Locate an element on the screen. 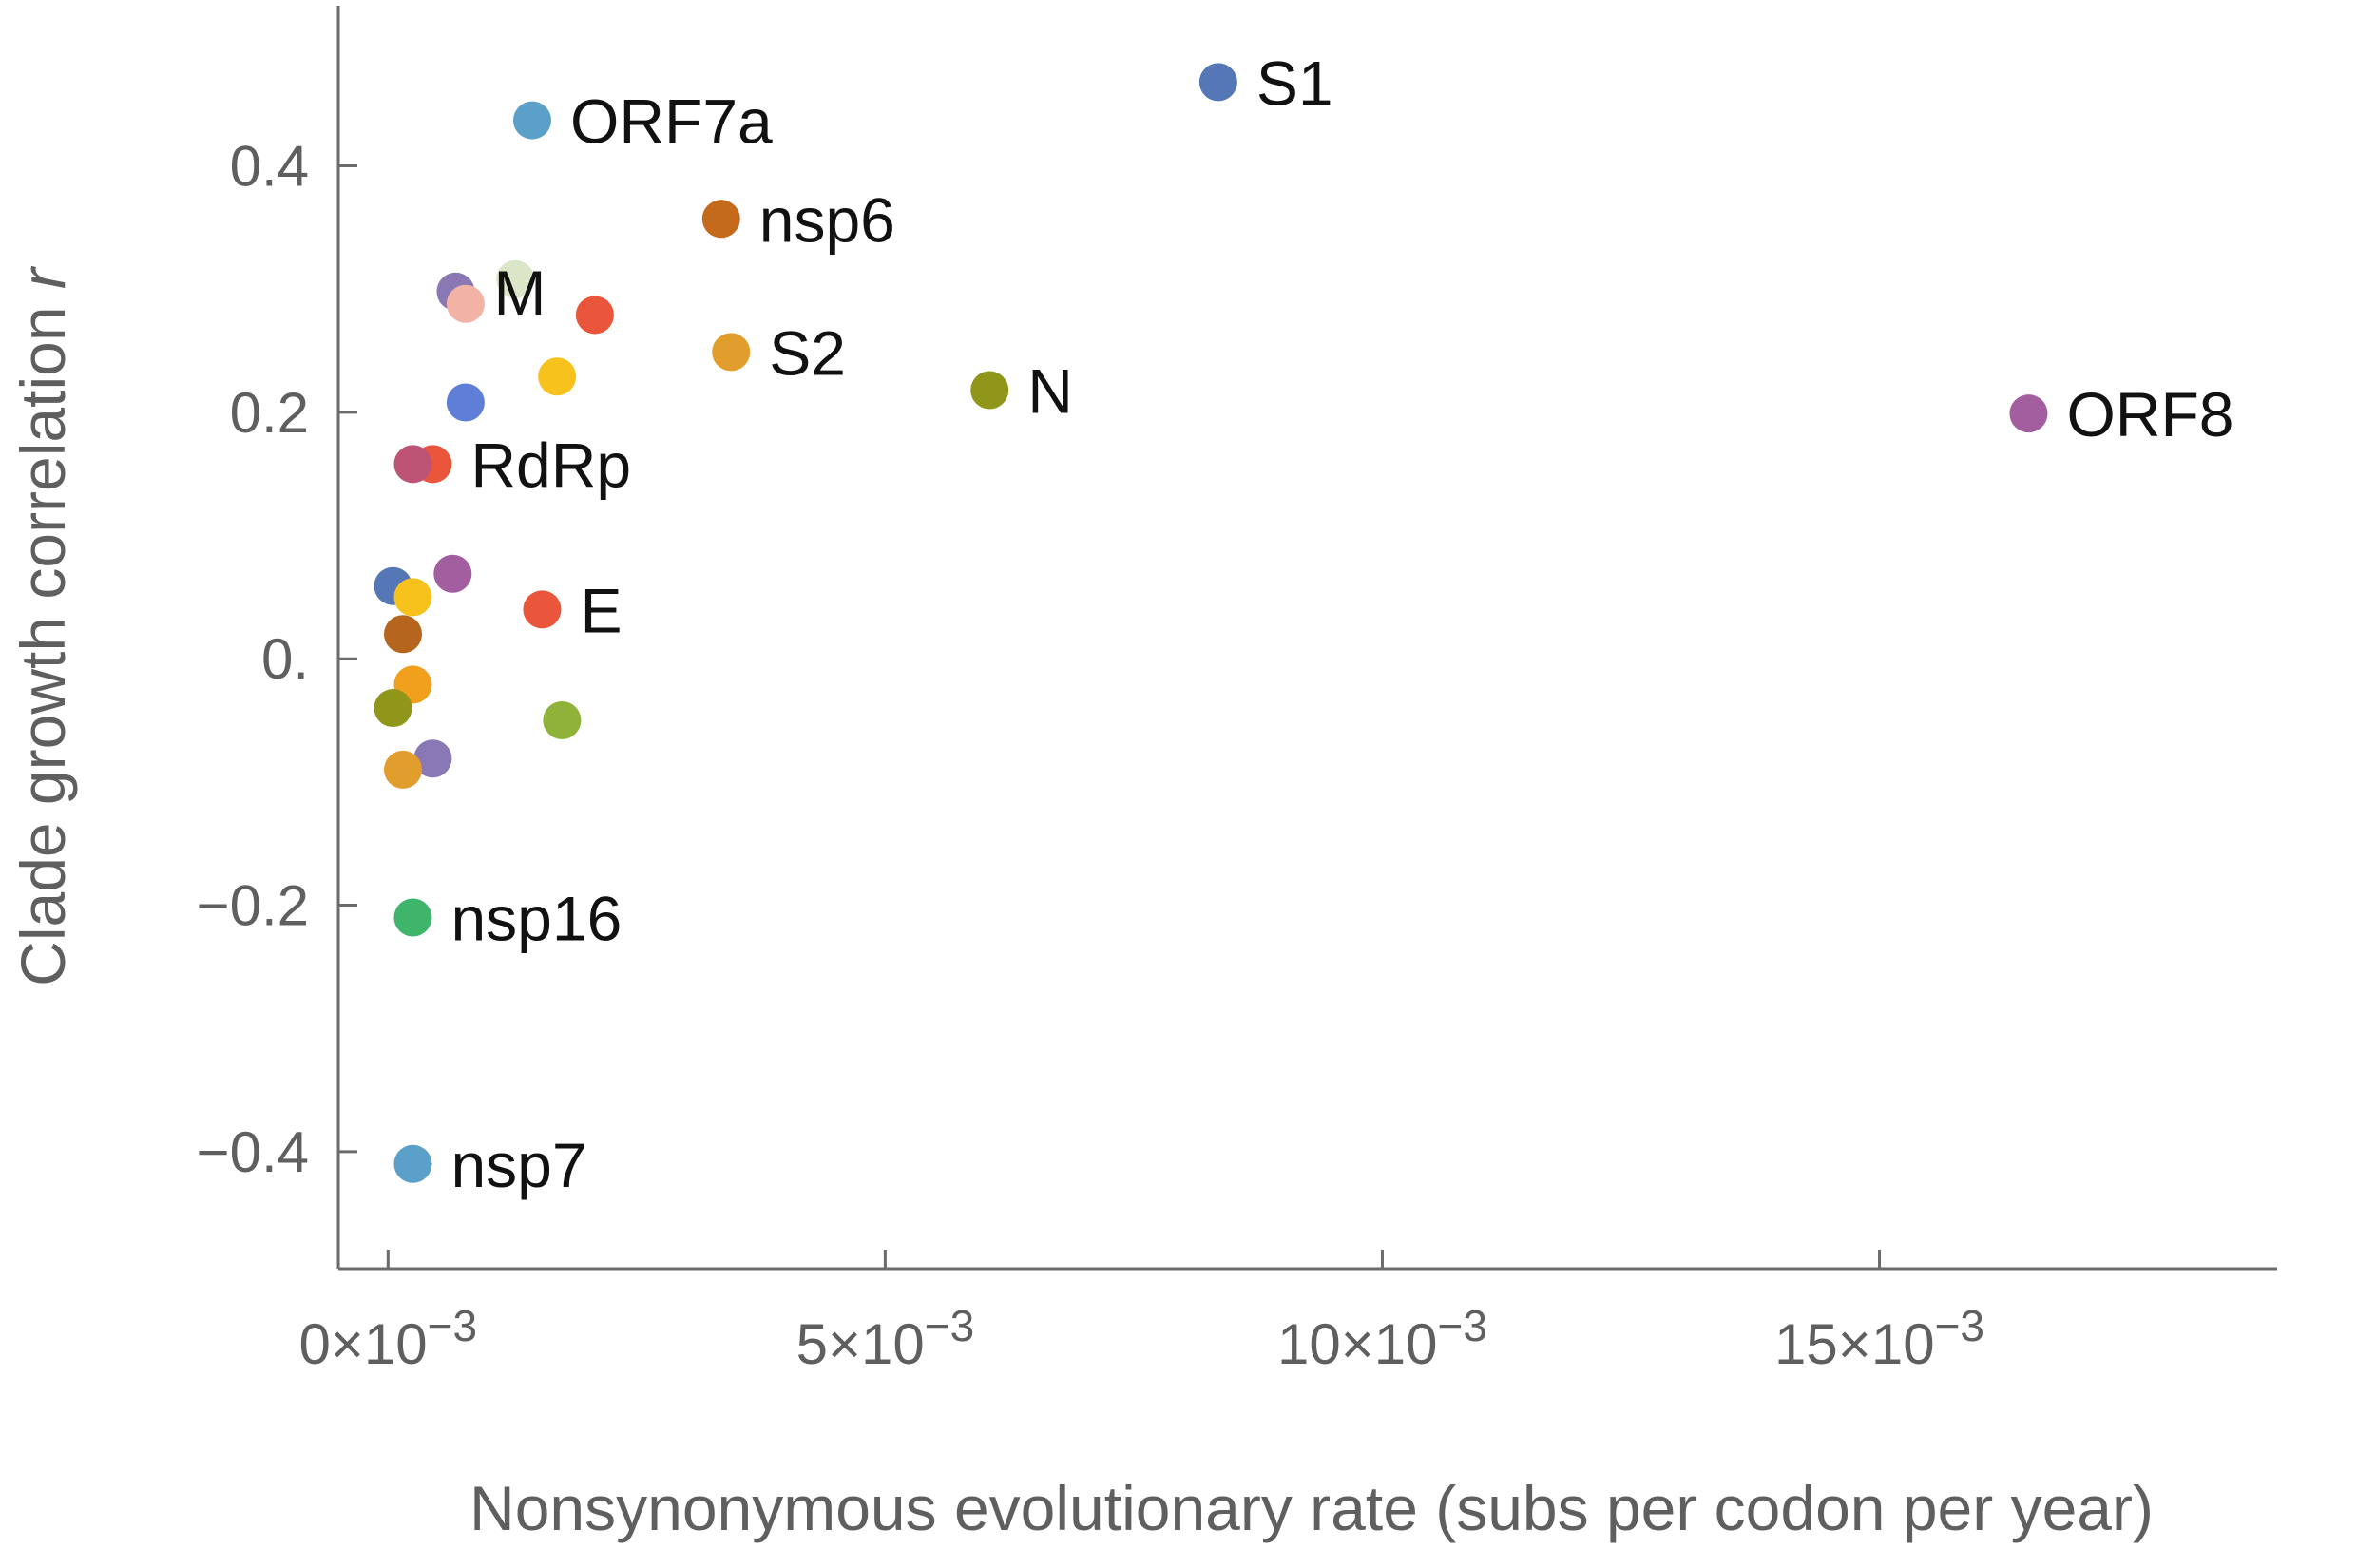 This screenshot has height=1568, width=2376. x-tick-label-base: 15×10 is located at coordinates (1854, 1344).